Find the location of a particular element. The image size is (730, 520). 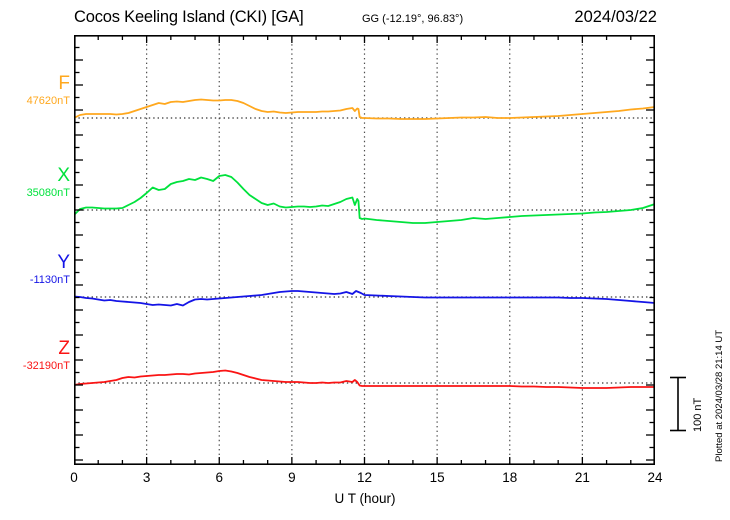

component-label-y: Y -1130nT is located at coordinates (35, 269).